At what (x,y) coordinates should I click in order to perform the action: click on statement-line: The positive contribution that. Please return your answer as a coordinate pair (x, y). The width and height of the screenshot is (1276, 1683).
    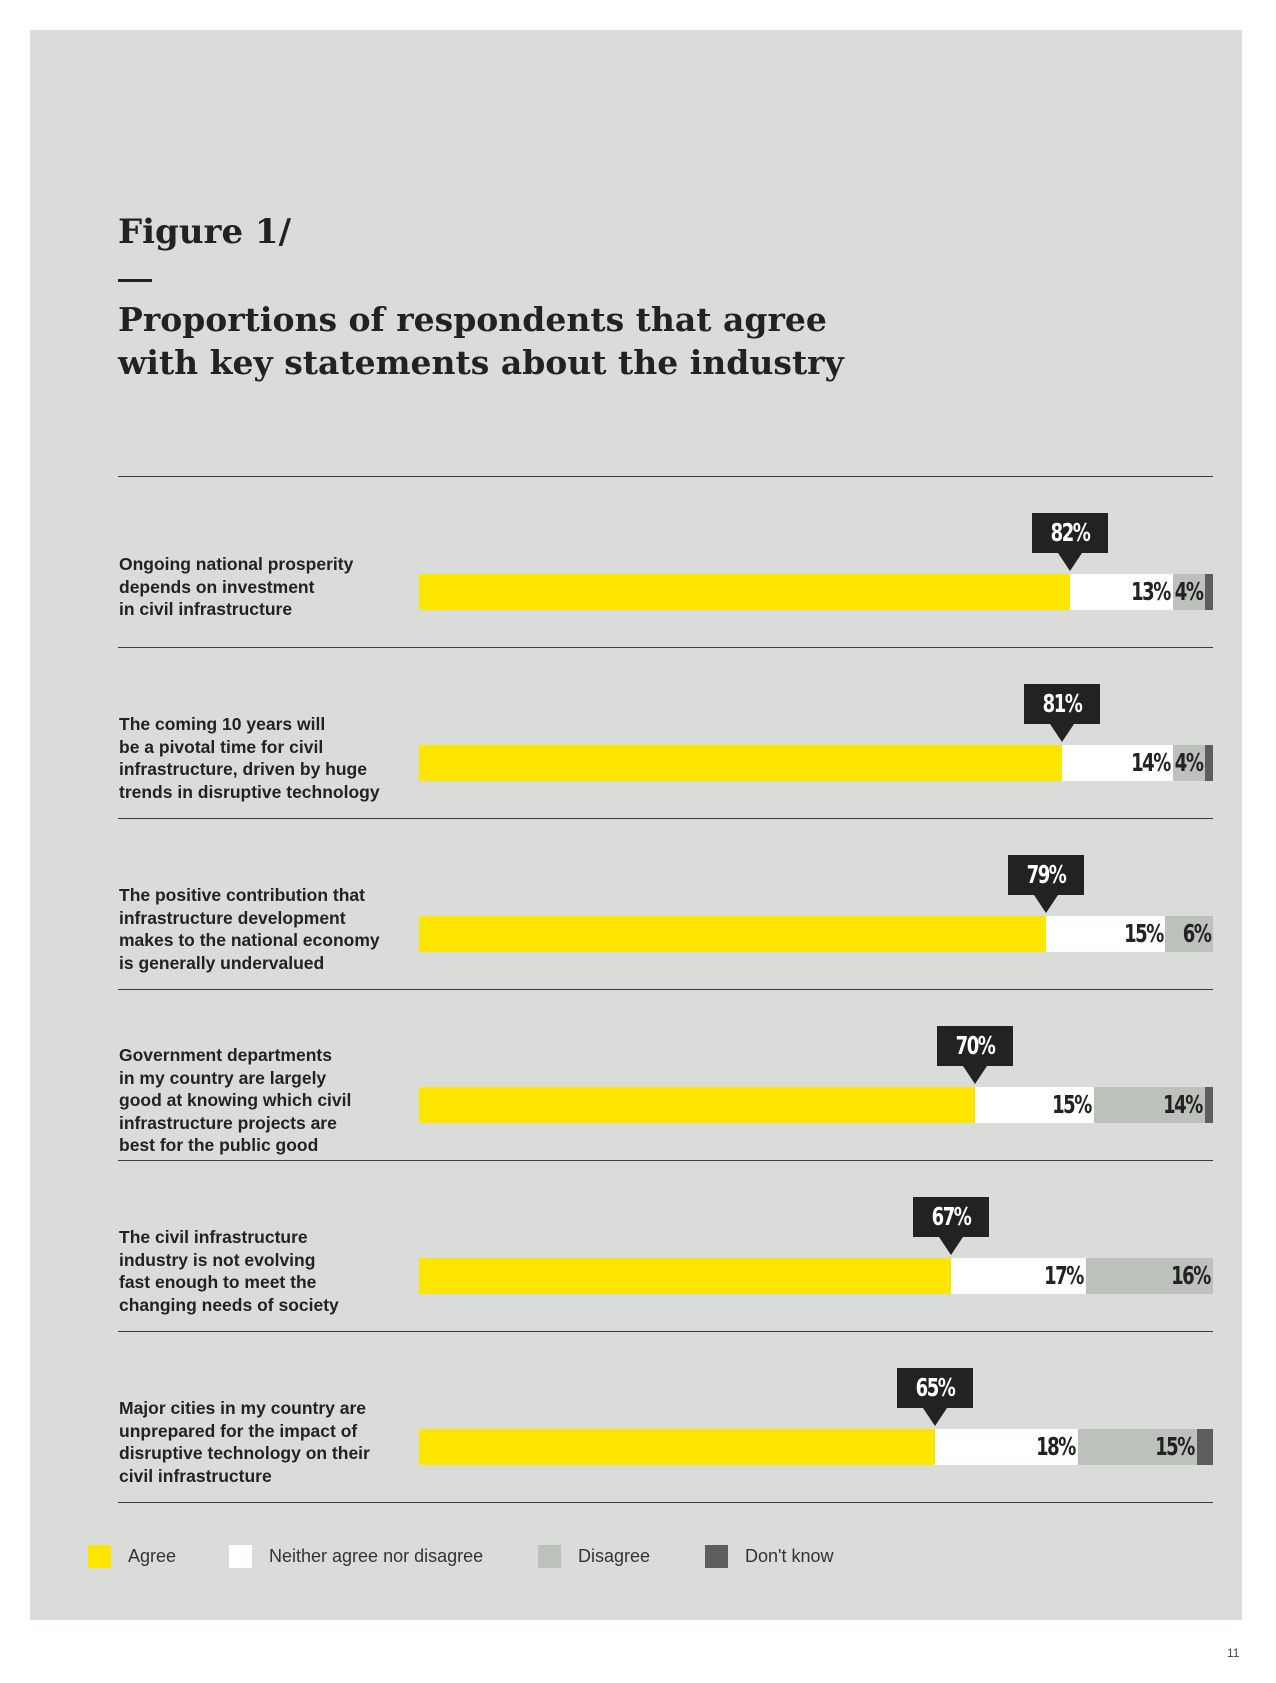
    Looking at the image, I should click on (242, 895).